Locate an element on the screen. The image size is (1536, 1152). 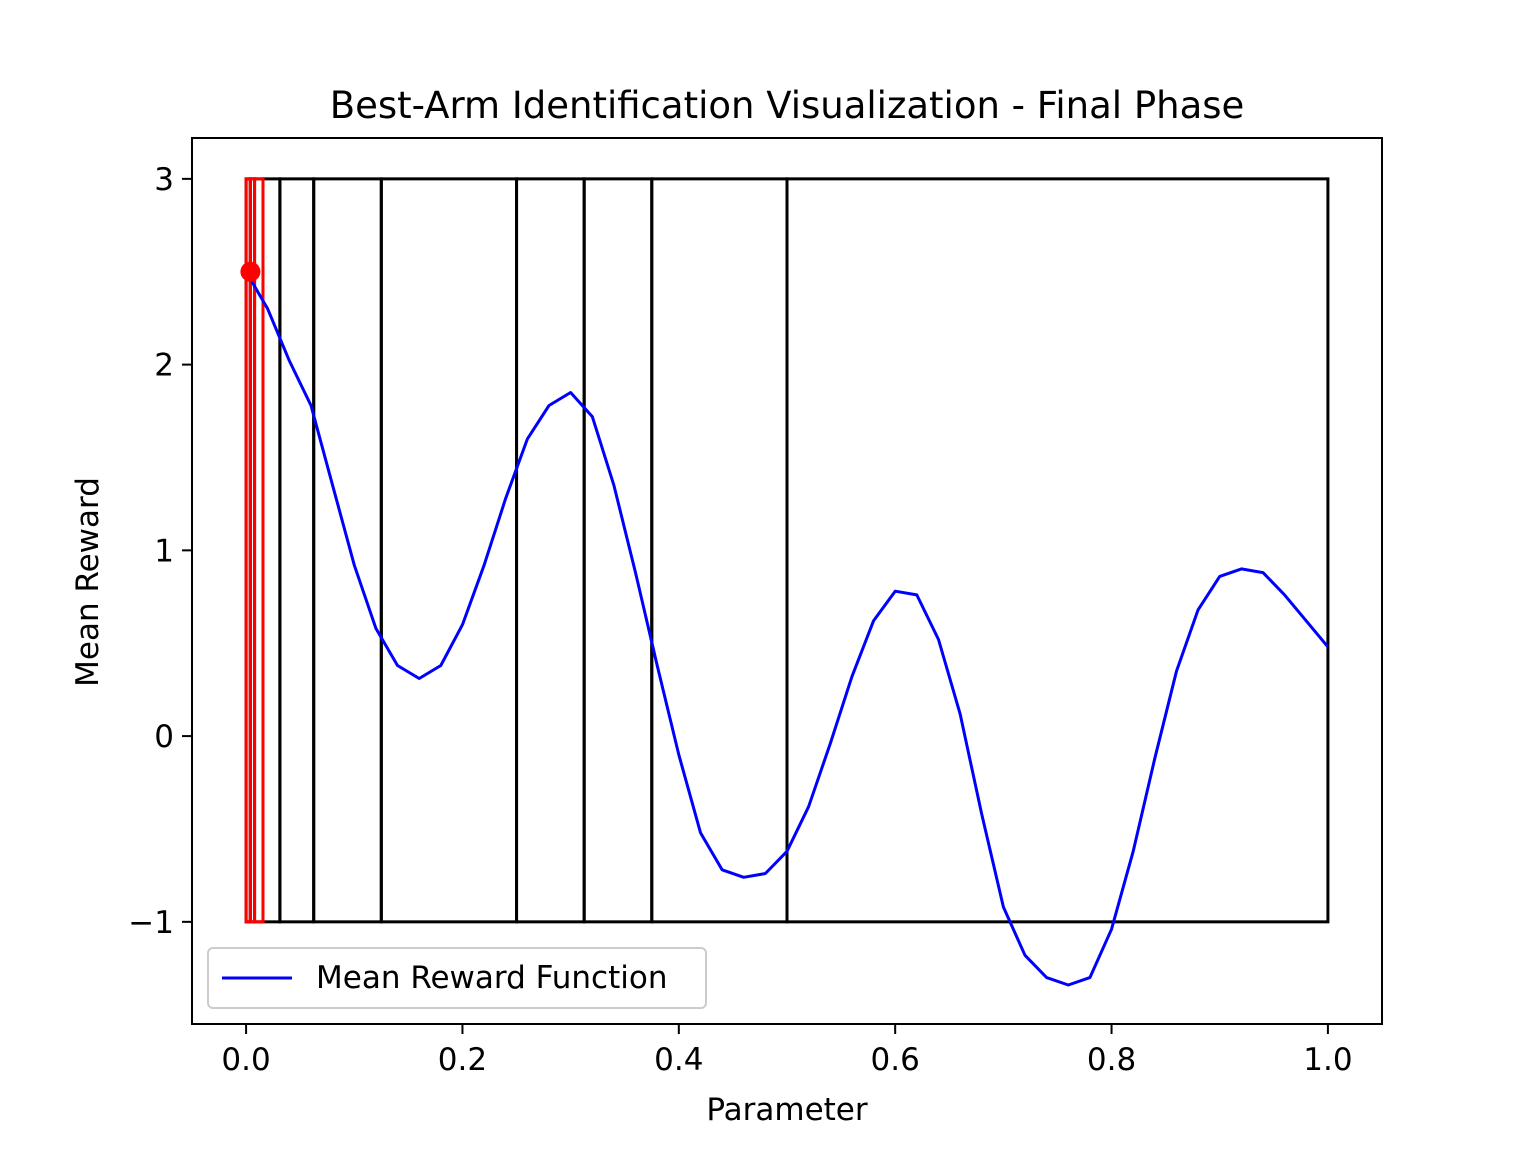
x-tick-label: 0.6 is located at coordinates (895, 1060).